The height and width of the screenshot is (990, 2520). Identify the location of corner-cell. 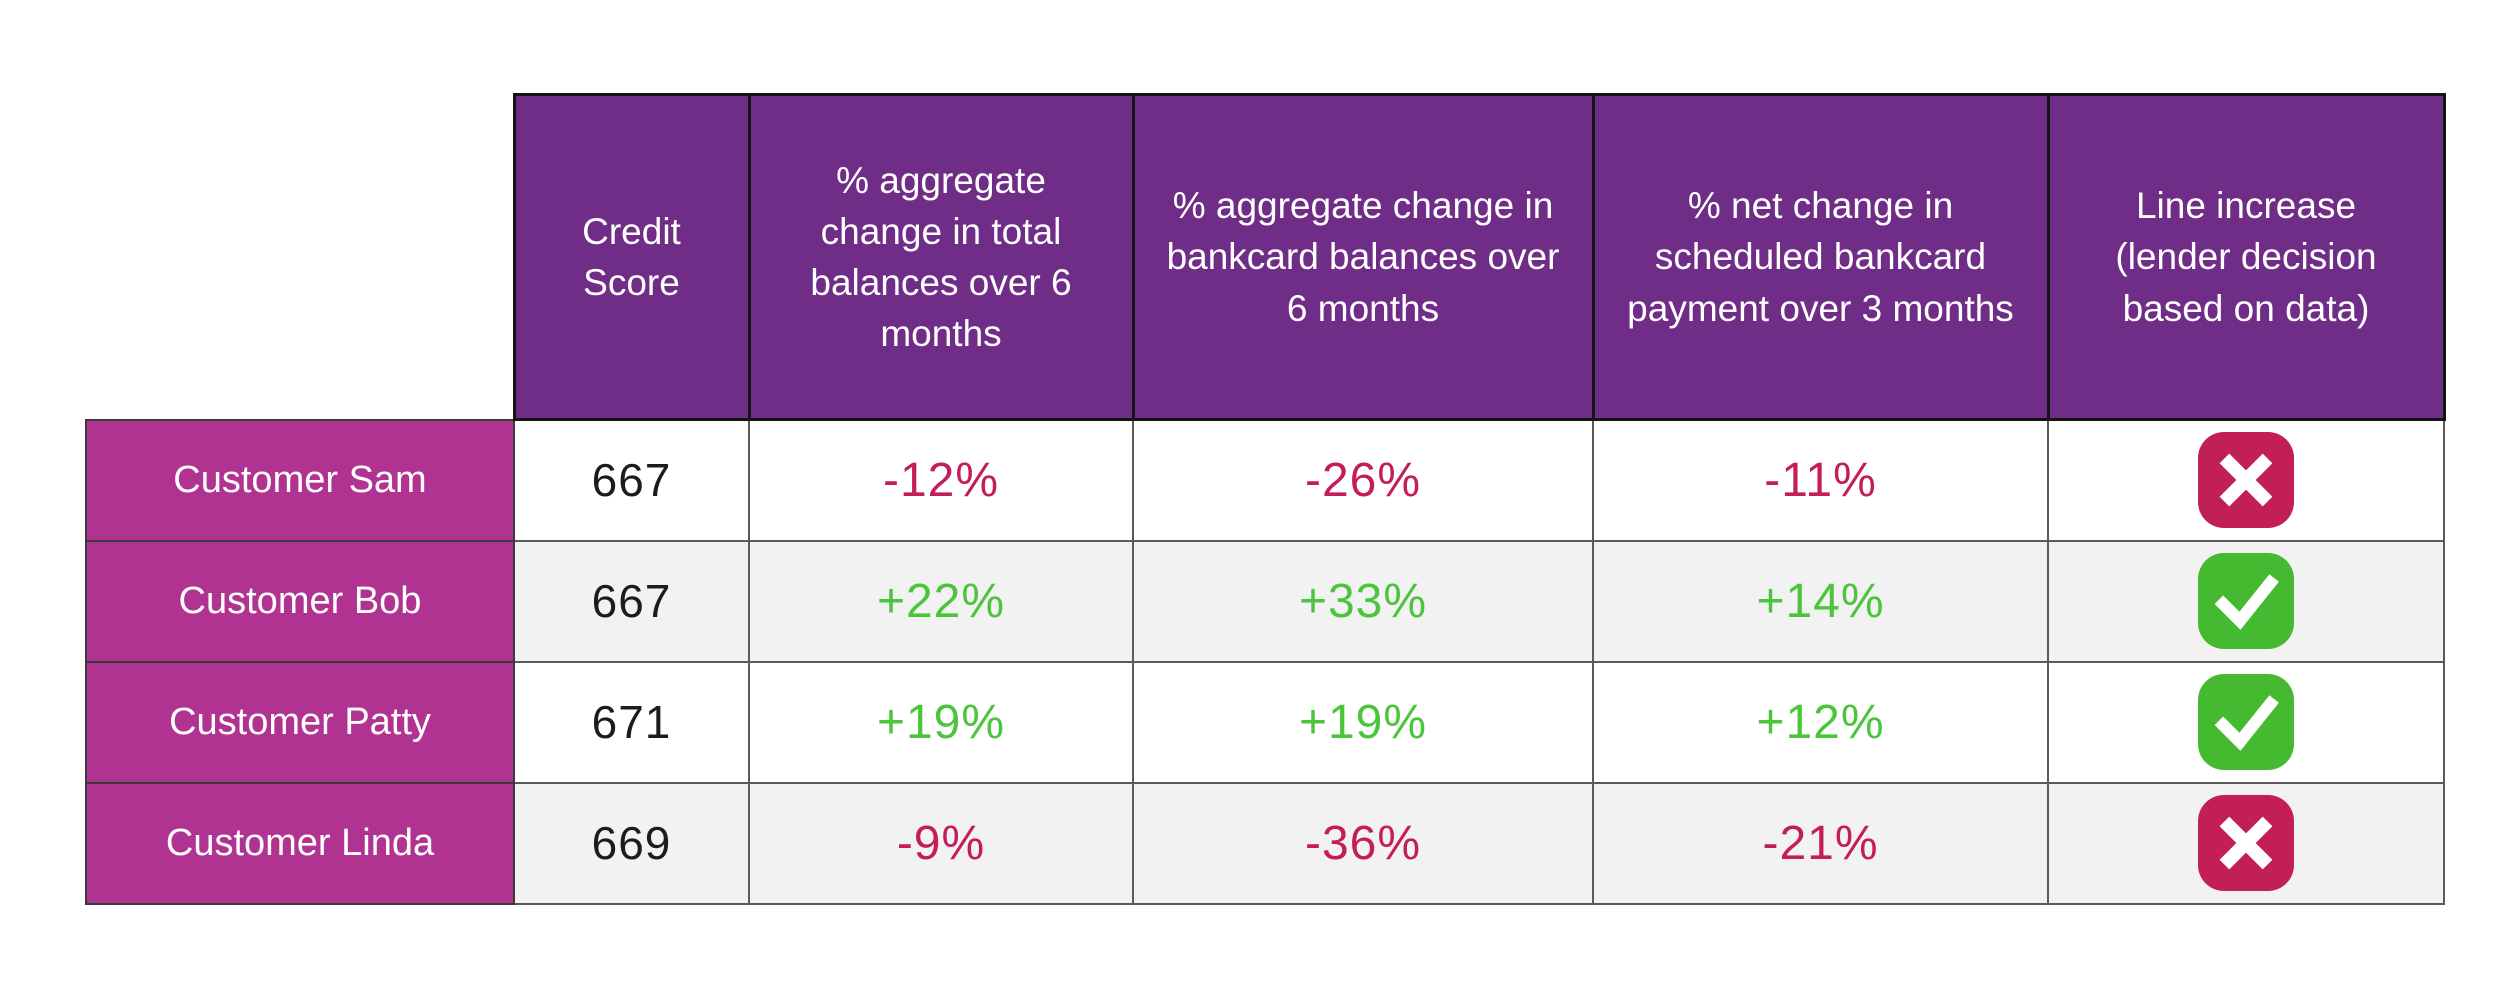
(300, 257).